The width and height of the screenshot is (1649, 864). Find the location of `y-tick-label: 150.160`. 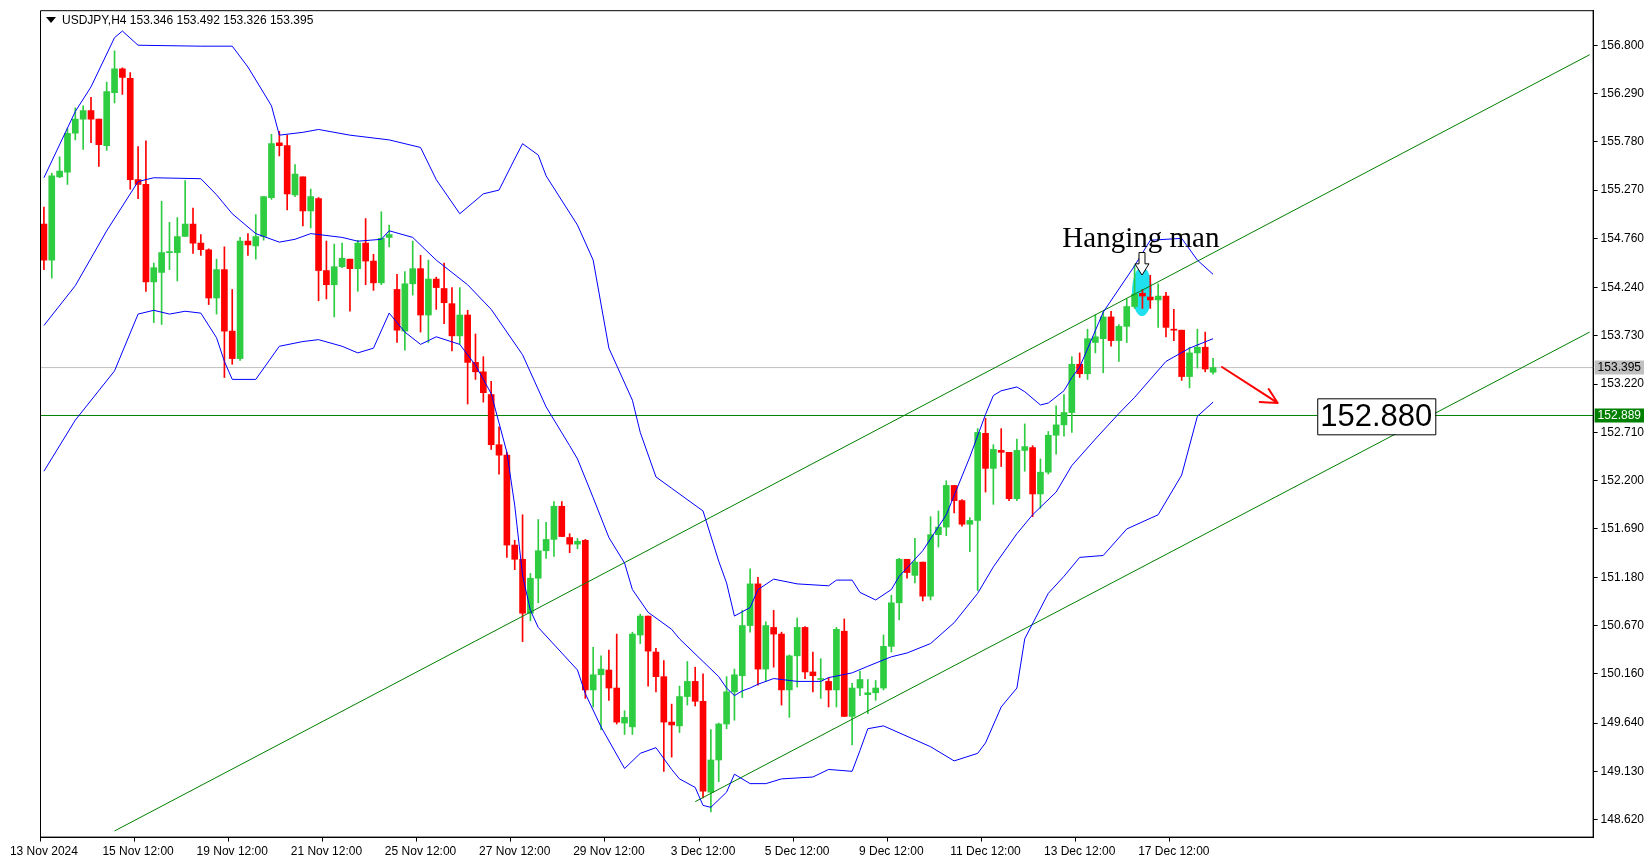

y-tick-label: 150.160 is located at coordinates (1622, 673).